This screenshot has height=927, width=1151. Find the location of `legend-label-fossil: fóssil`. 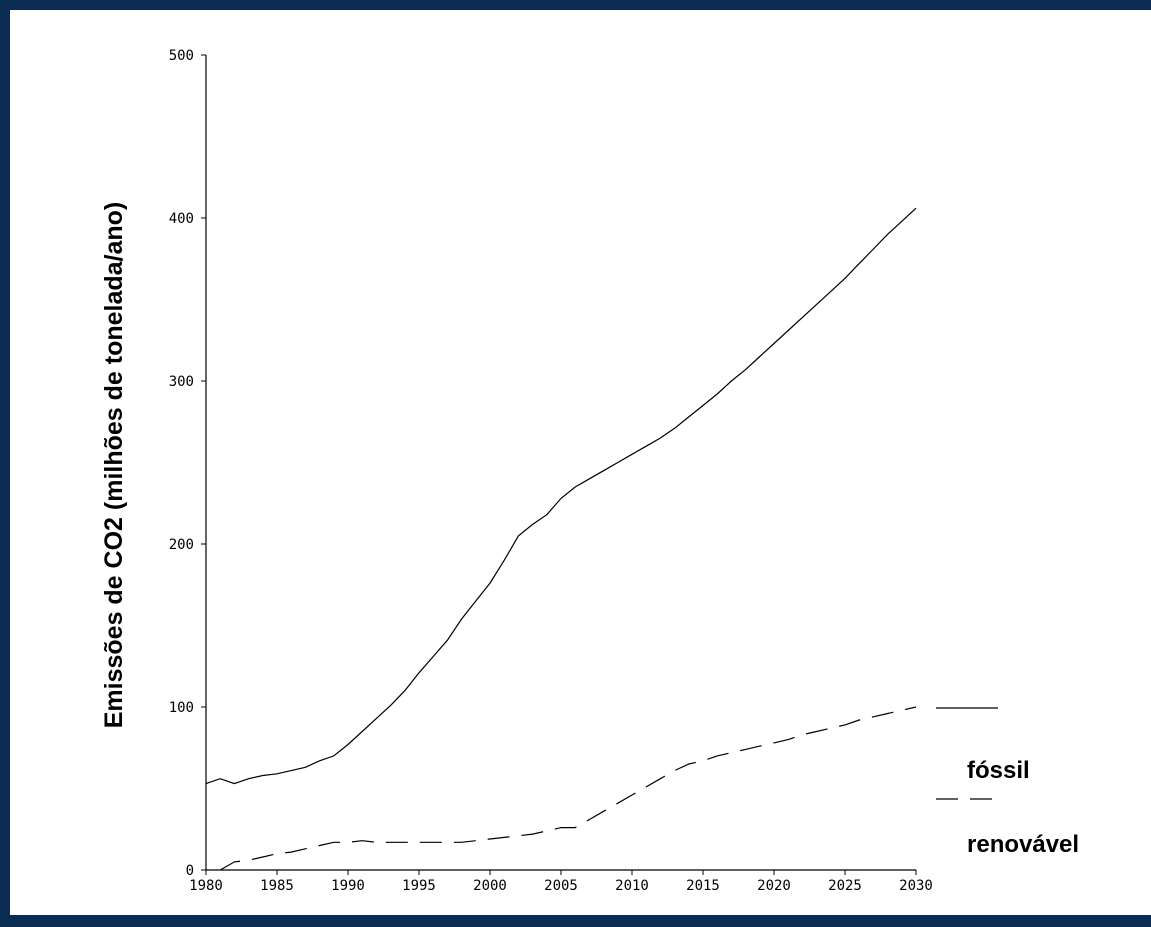

legend-label-fossil: fóssil is located at coordinates (998, 770).